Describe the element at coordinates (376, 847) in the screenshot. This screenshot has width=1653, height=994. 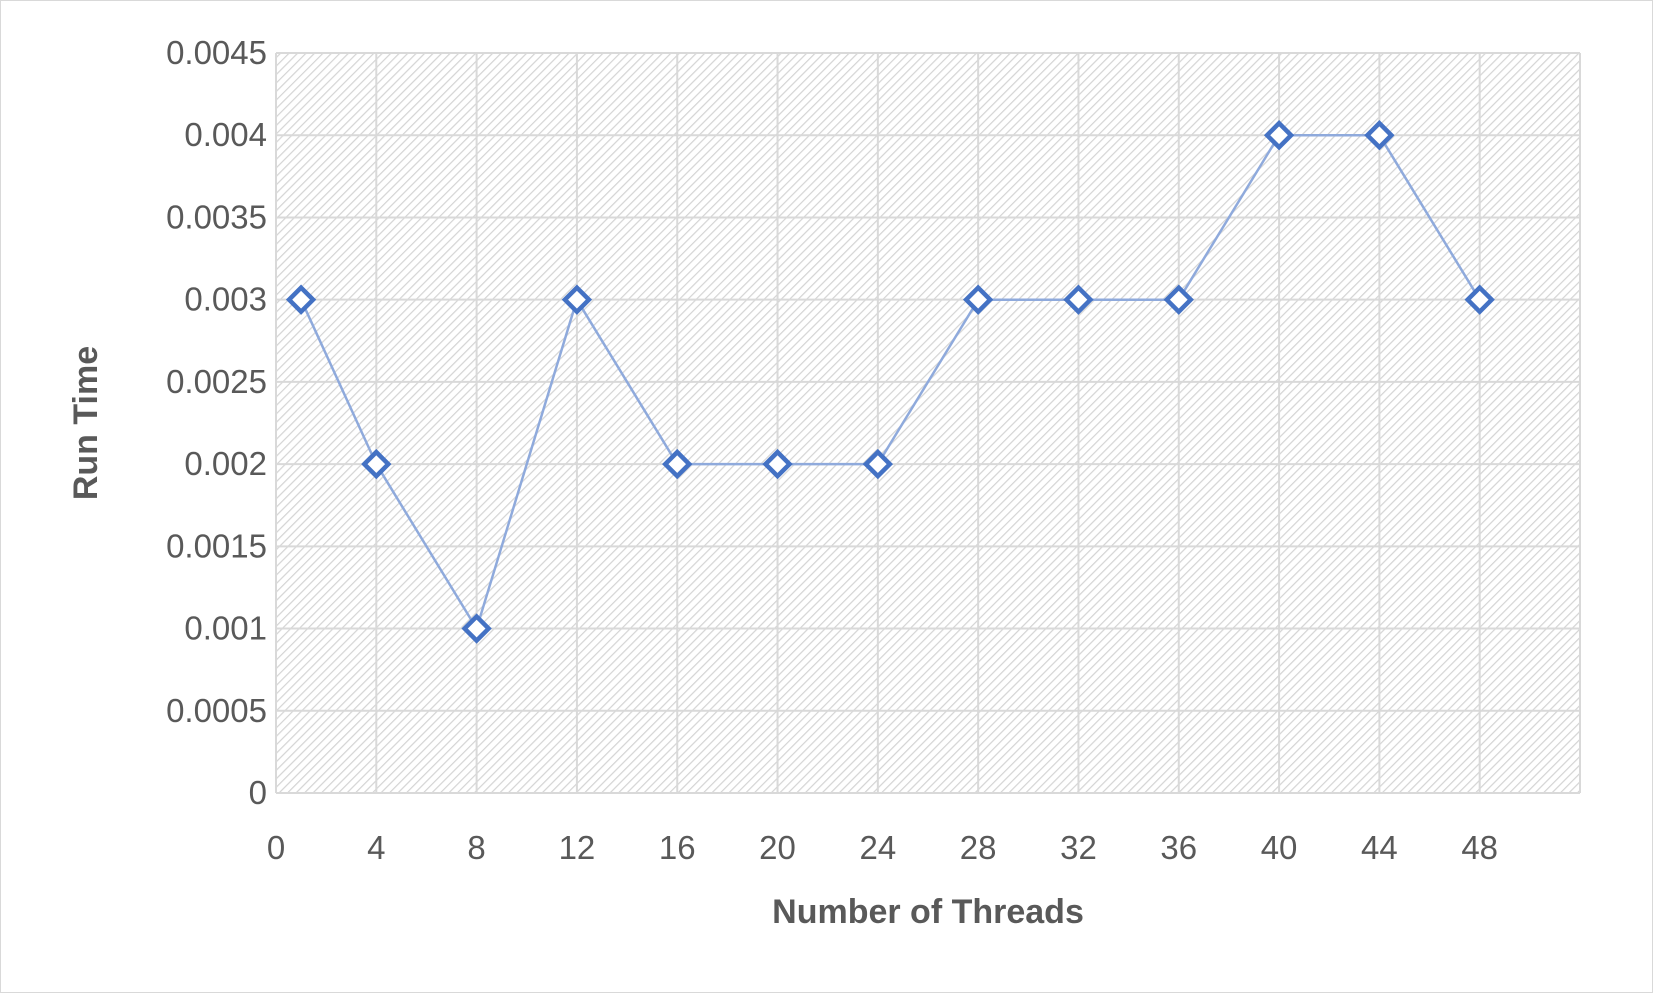
I see `x-tick-label: 4` at that location.